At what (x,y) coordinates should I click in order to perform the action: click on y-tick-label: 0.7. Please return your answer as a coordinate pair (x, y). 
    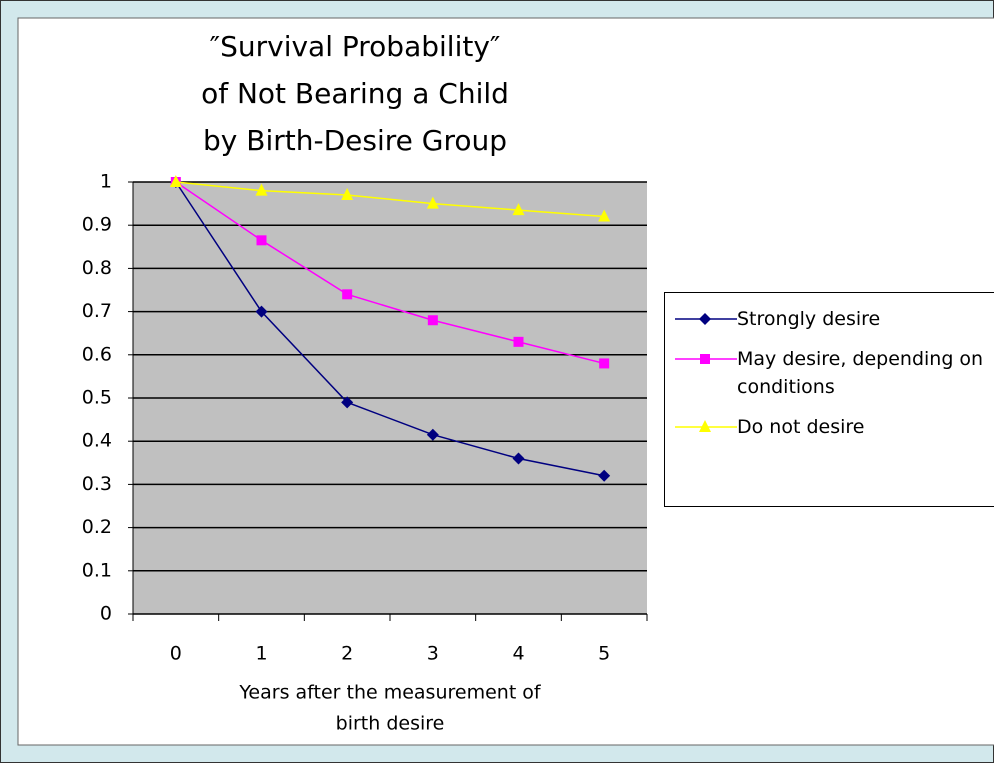
    Looking at the image, I should click on (97, 311).